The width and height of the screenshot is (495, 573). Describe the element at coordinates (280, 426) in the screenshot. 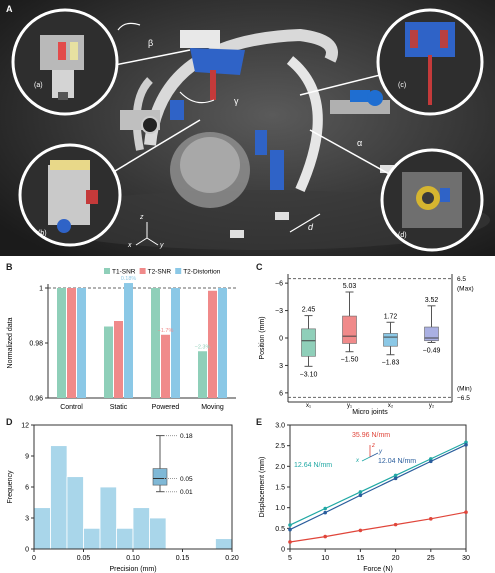

I see `y-tick-label: 3.0` at that location.